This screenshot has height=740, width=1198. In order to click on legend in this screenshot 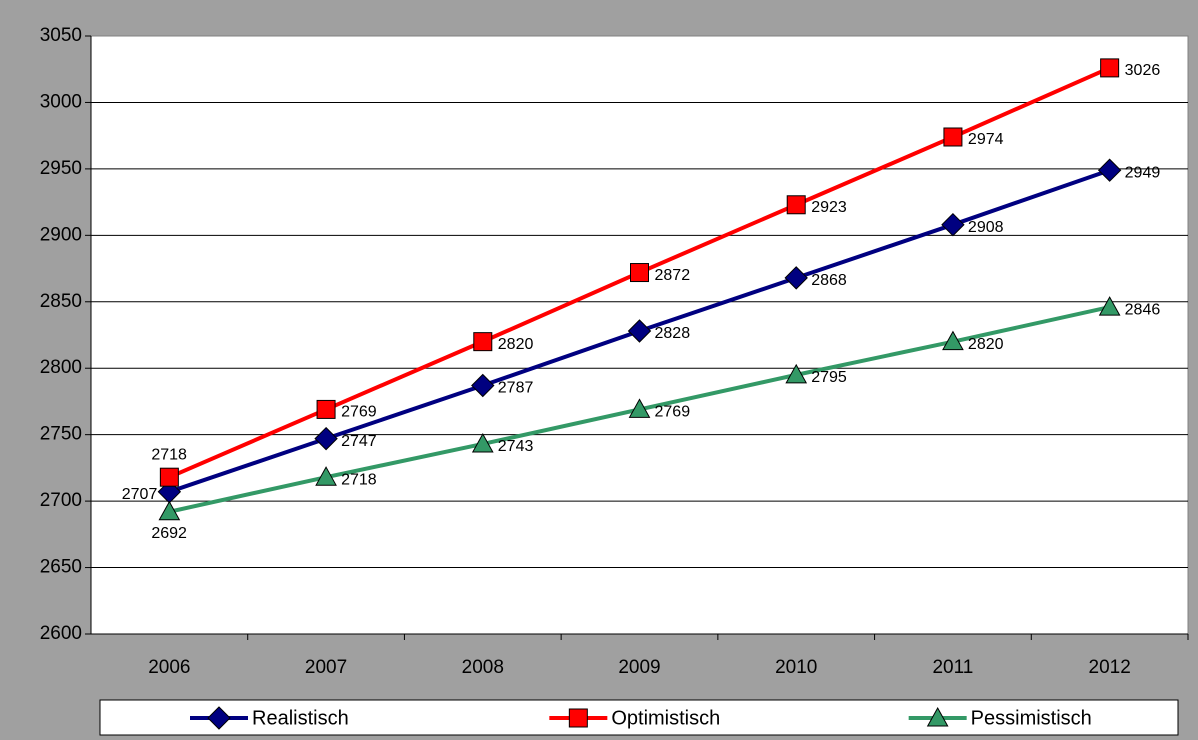, I will do `click(639, 717)`.